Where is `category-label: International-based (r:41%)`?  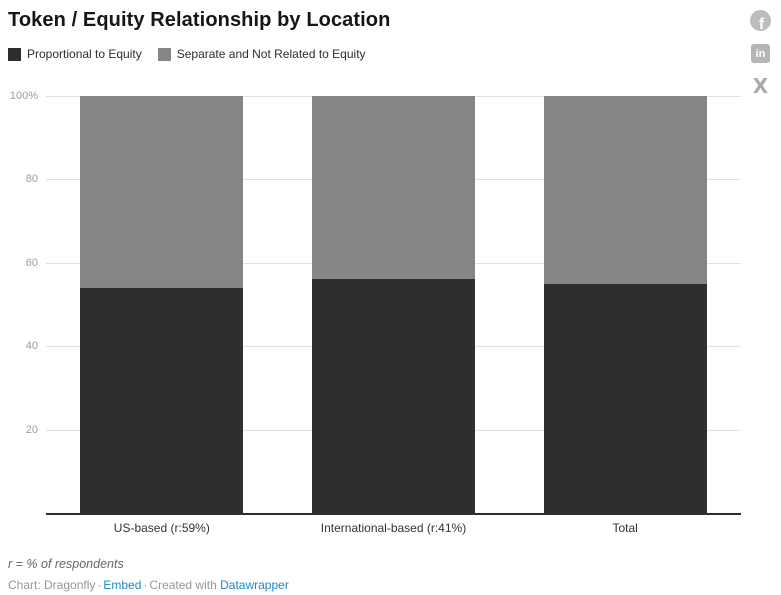 category-label: International-based (r:41%) is located at coordinates (393, 528).